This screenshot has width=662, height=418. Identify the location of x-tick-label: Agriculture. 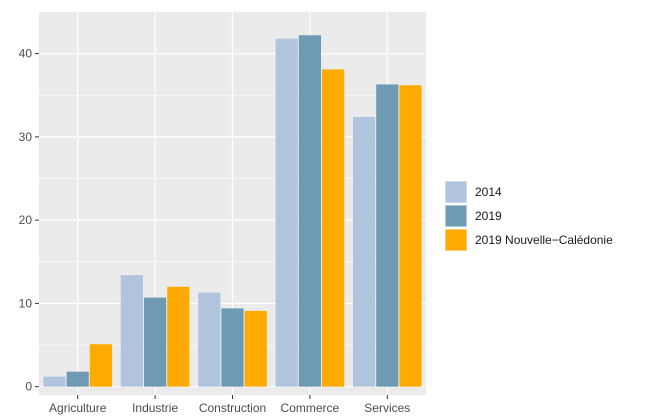
(78, 408).